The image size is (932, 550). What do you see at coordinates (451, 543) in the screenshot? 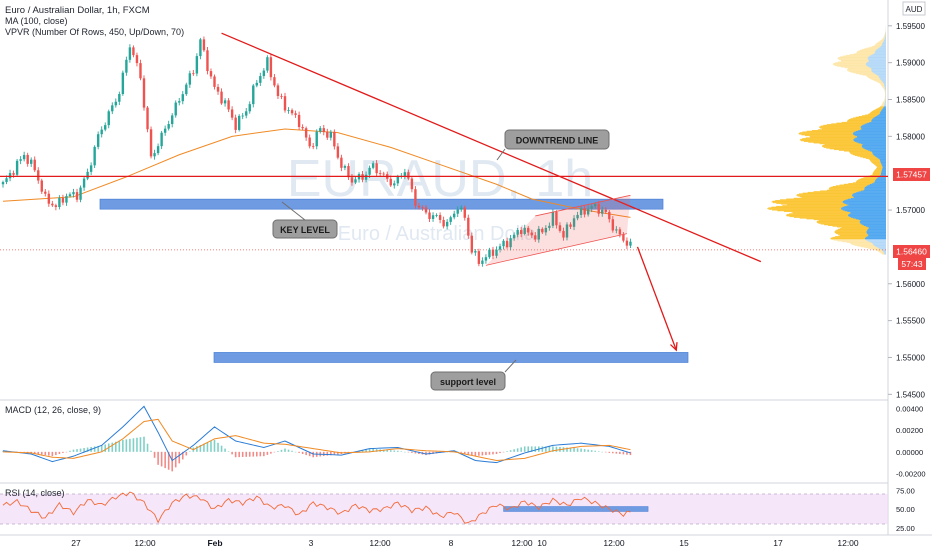
I see `time-tick-label: 8` at bounding box center [451, 543].